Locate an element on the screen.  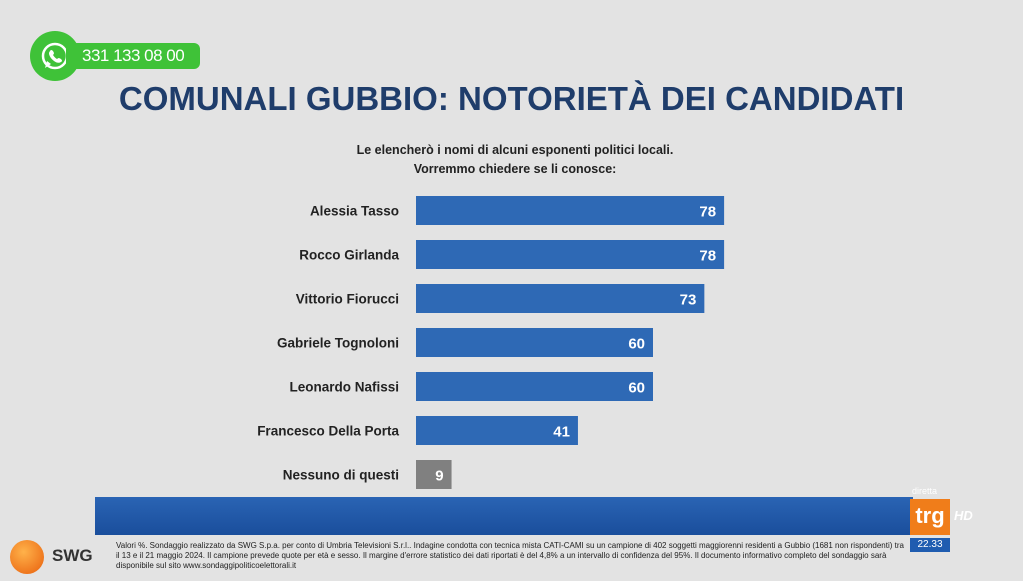
channel-logo: diretta trg HD 22.33 is located at coordinates (948, 521).